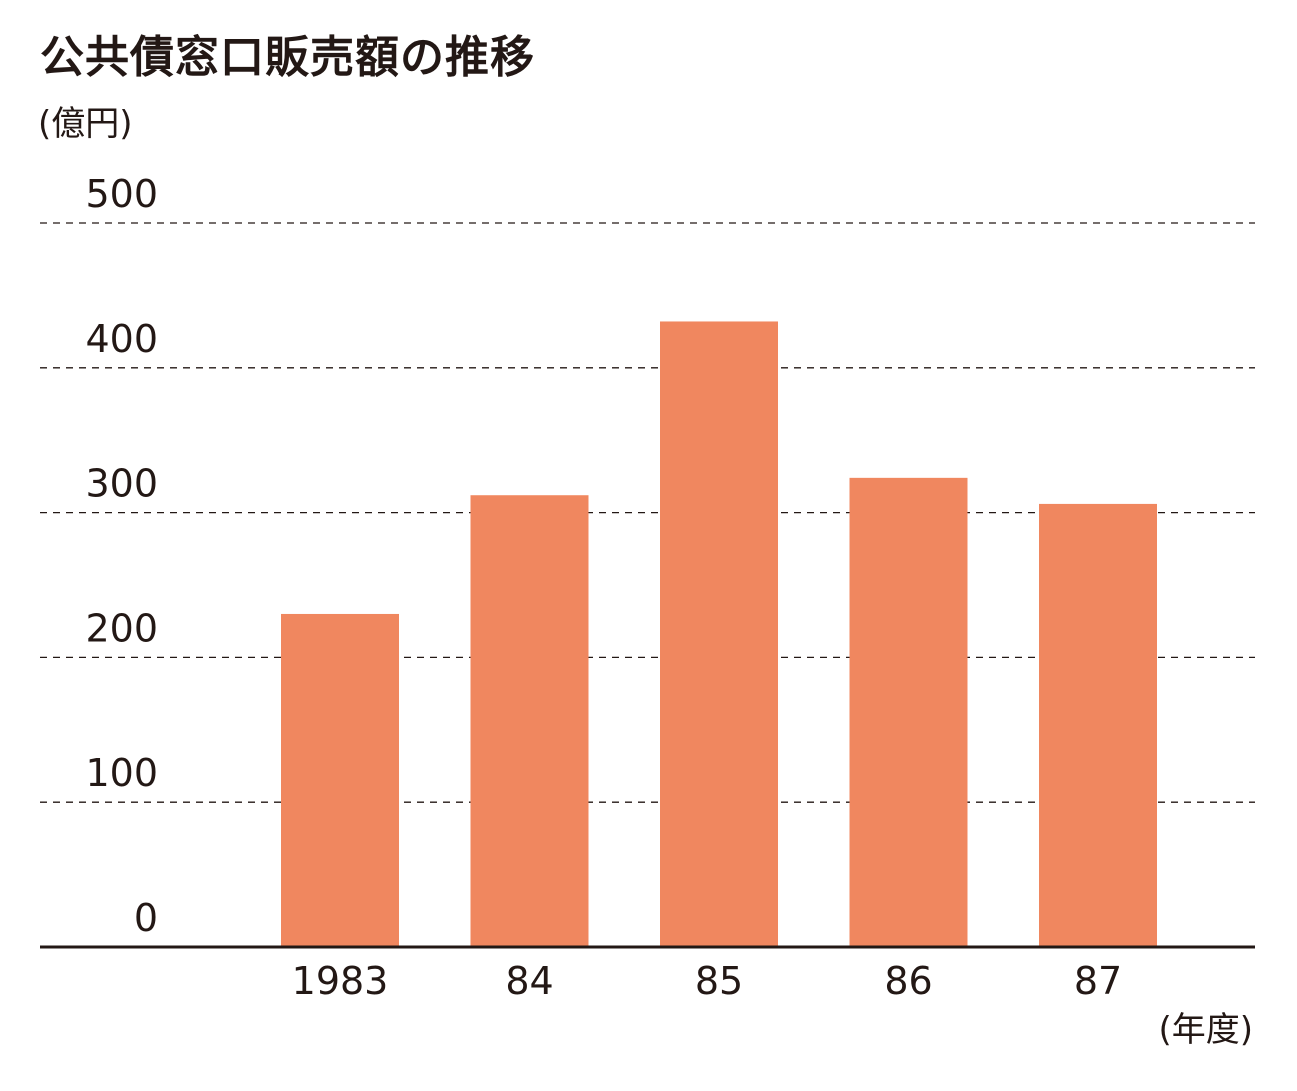  I want to click on y-tick-label: 200, so click(121, 628).